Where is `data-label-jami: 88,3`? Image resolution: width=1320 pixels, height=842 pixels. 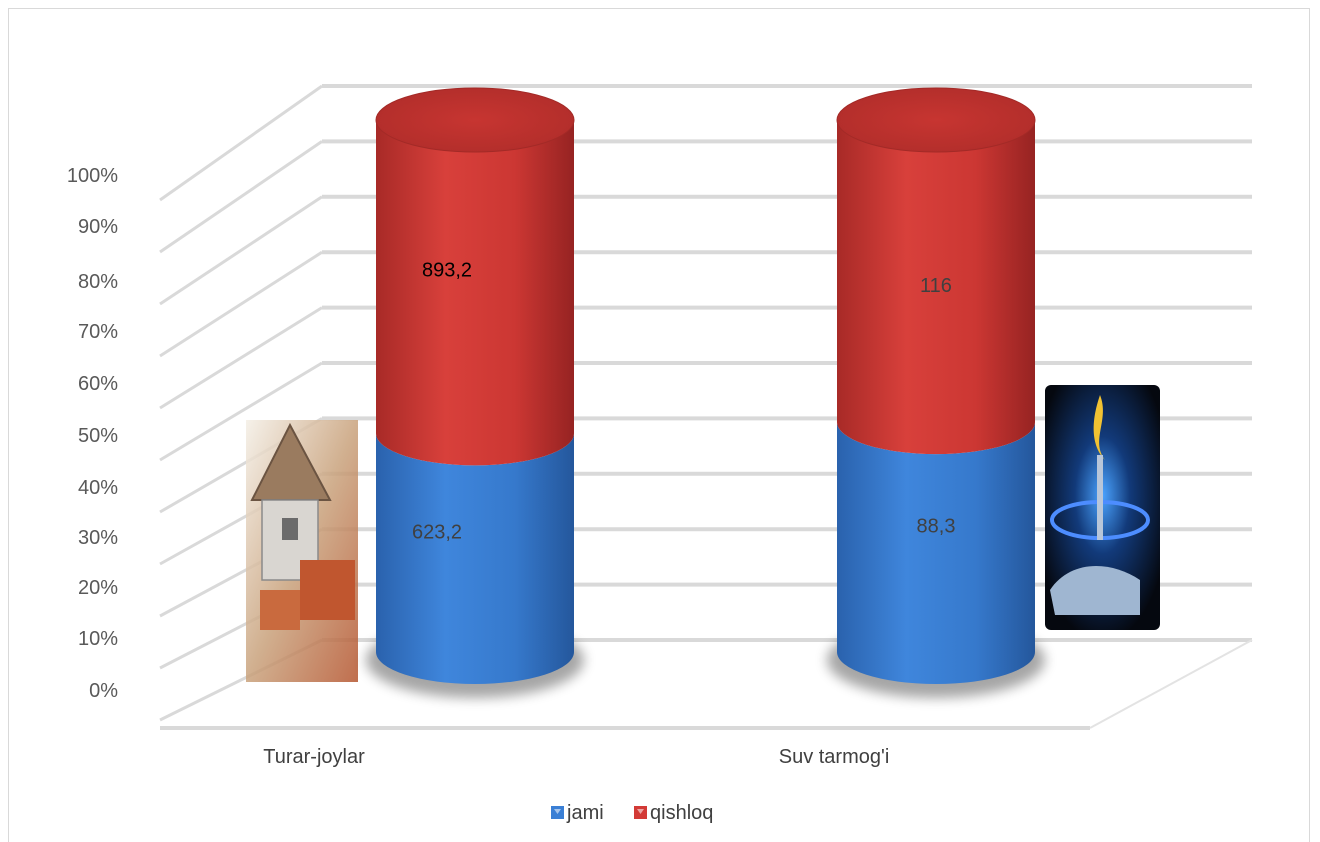
data-label-jami: 88,3 is located at coordinates (936, 526).